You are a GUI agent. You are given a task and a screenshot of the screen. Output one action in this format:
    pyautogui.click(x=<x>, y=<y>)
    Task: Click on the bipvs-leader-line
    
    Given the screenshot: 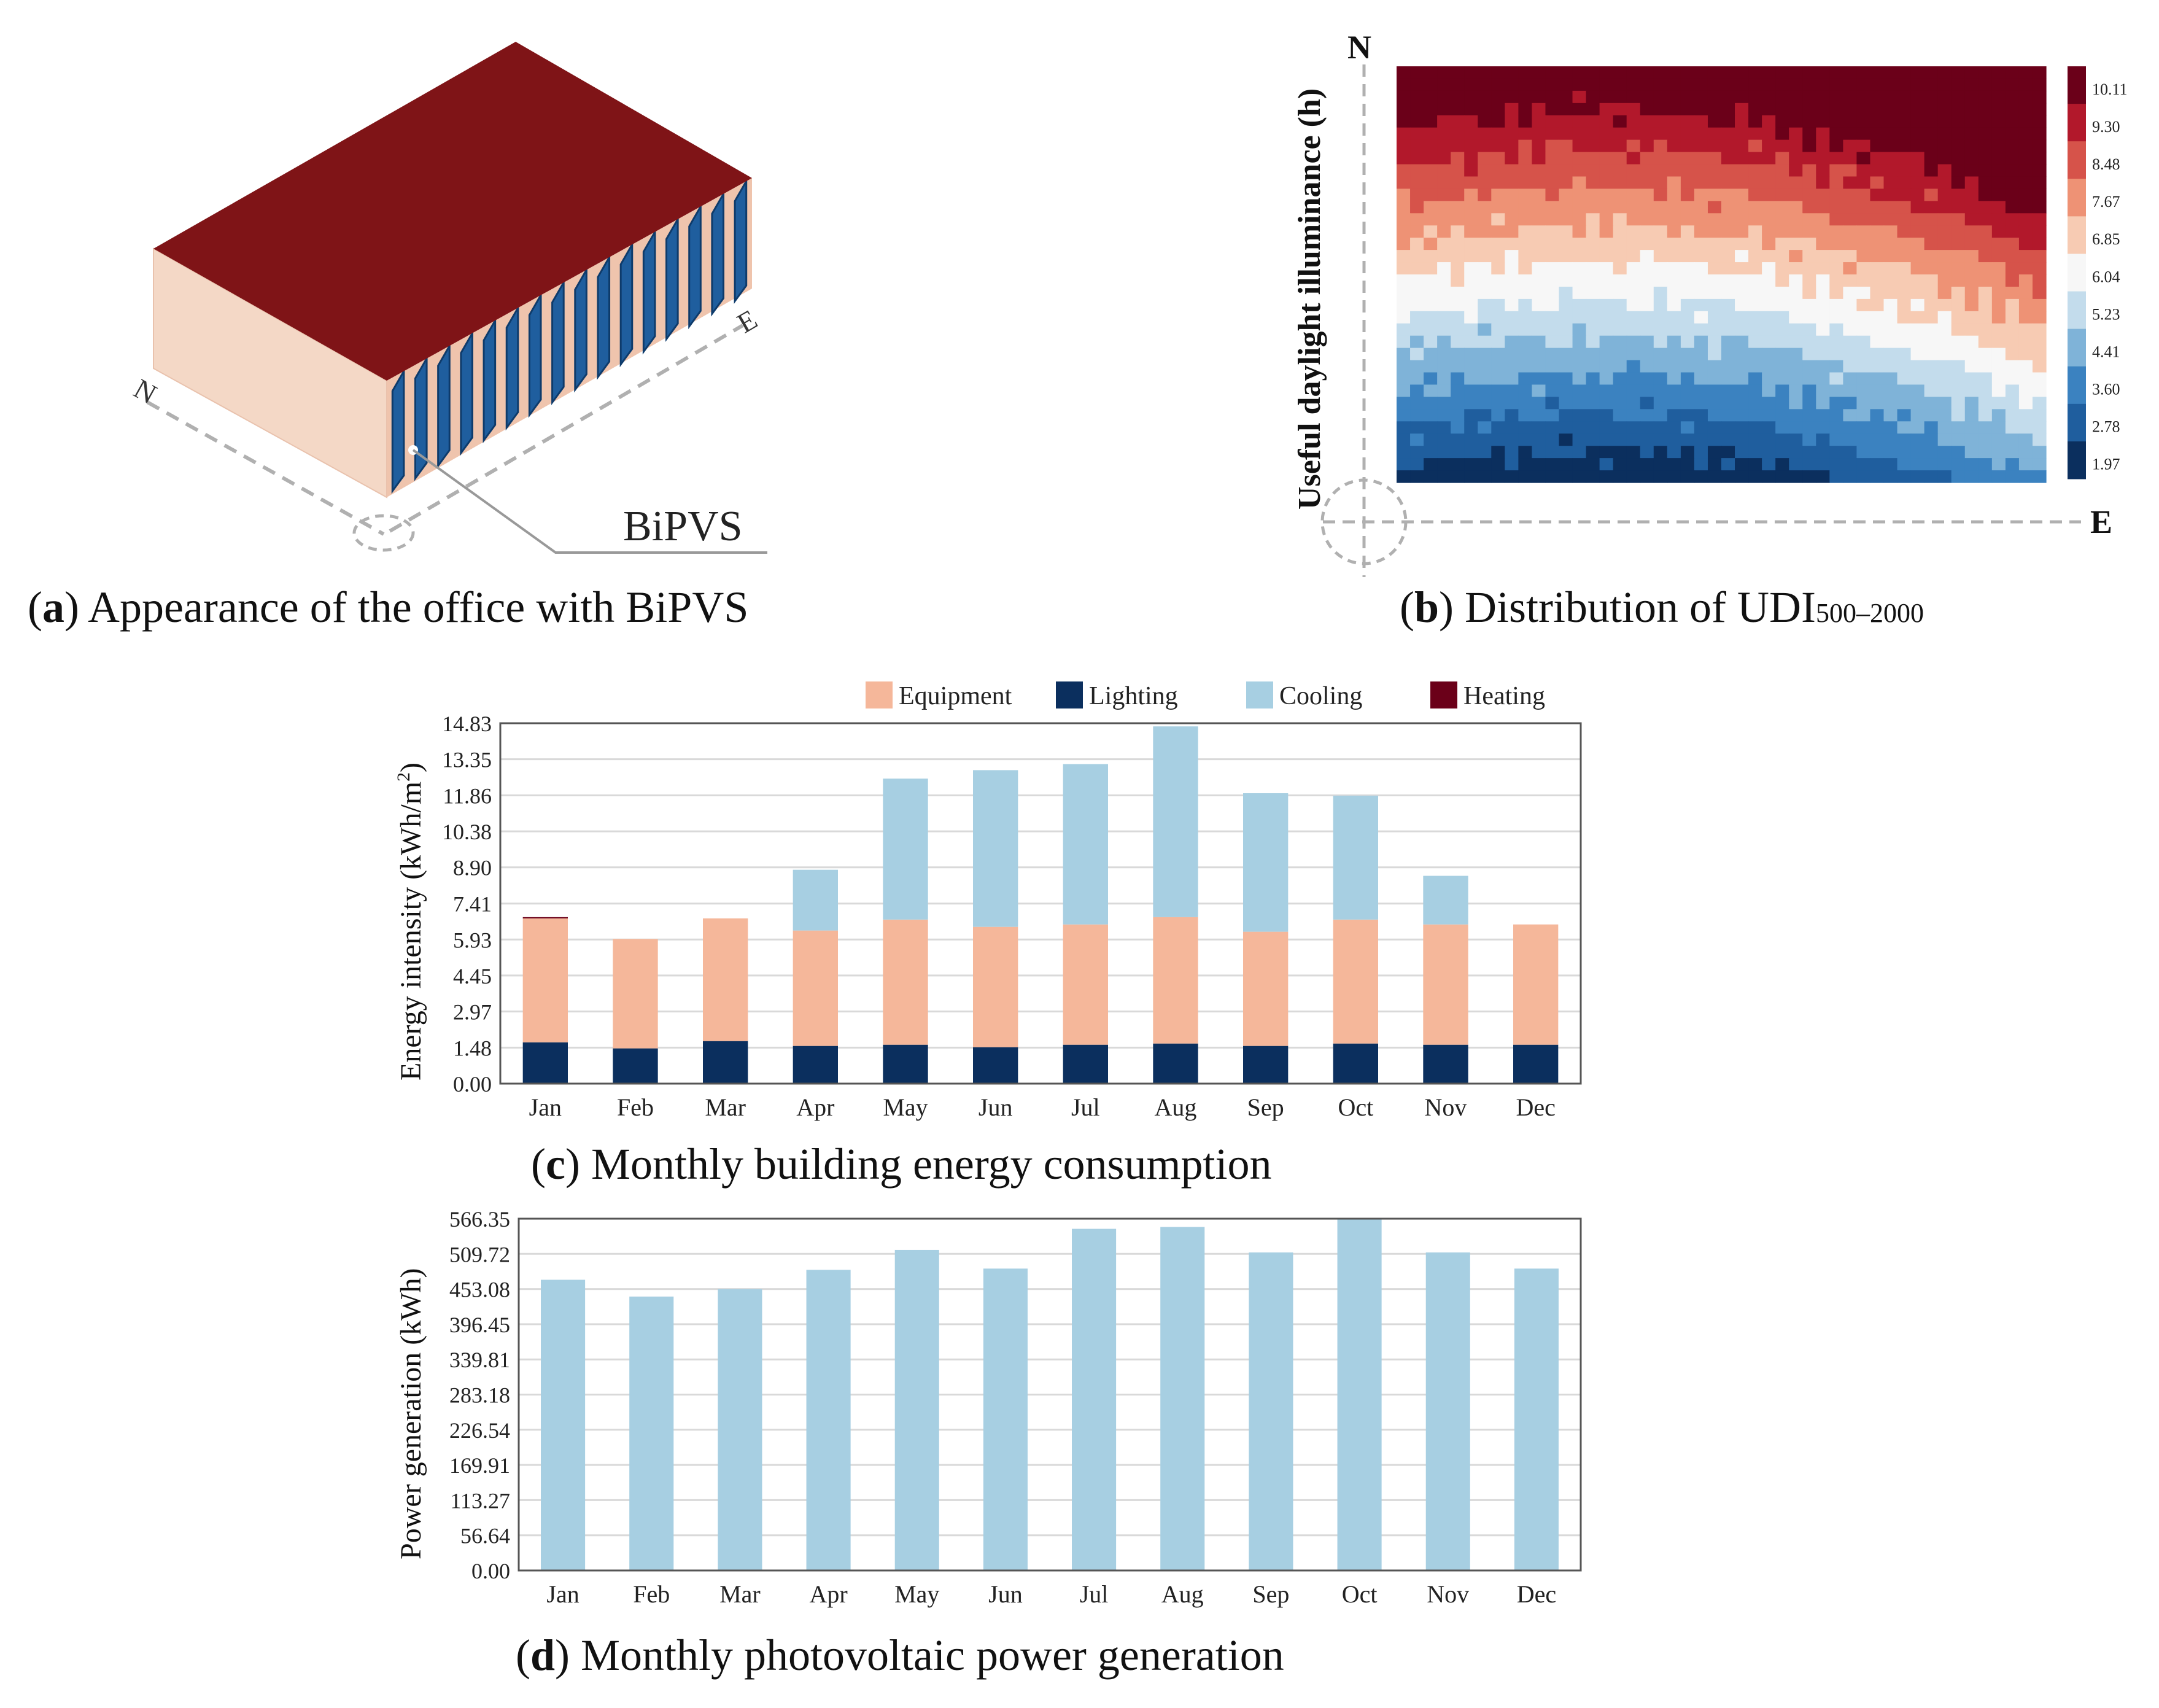 What is the action you would take?
    pyautogui.click(x=589, y=501)
    